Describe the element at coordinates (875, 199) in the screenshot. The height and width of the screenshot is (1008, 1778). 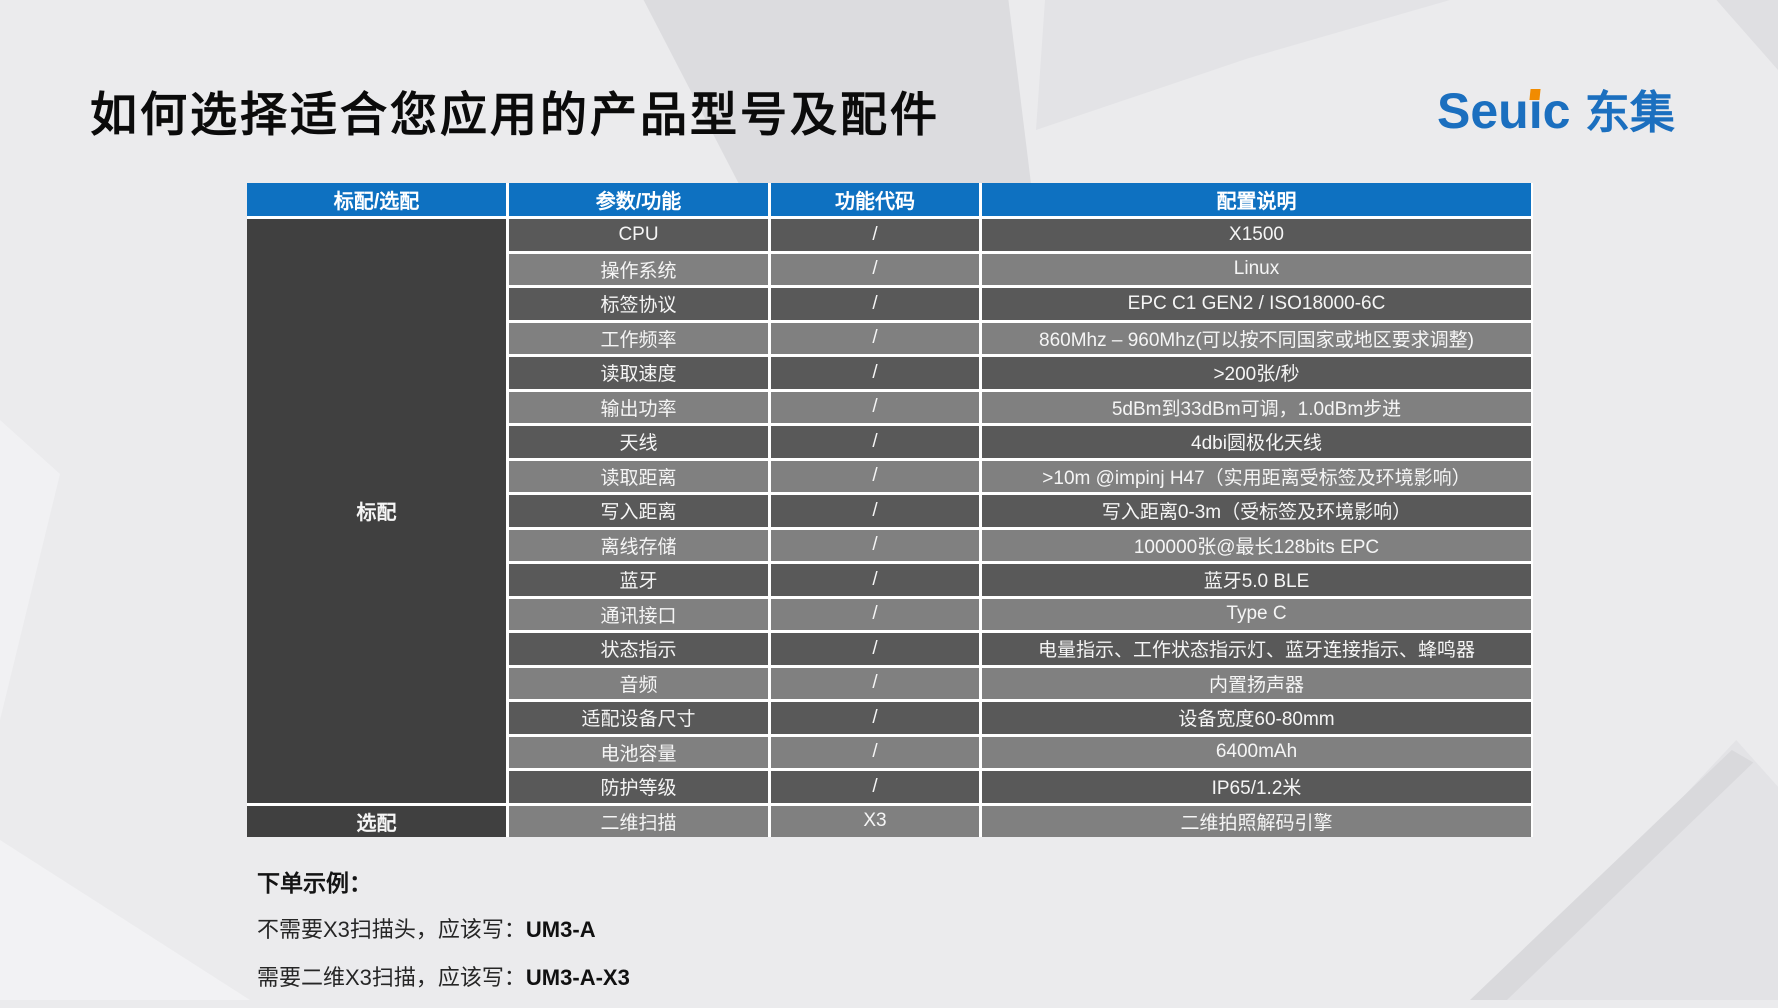
I see `header-function-code: 功能代码` at that location.